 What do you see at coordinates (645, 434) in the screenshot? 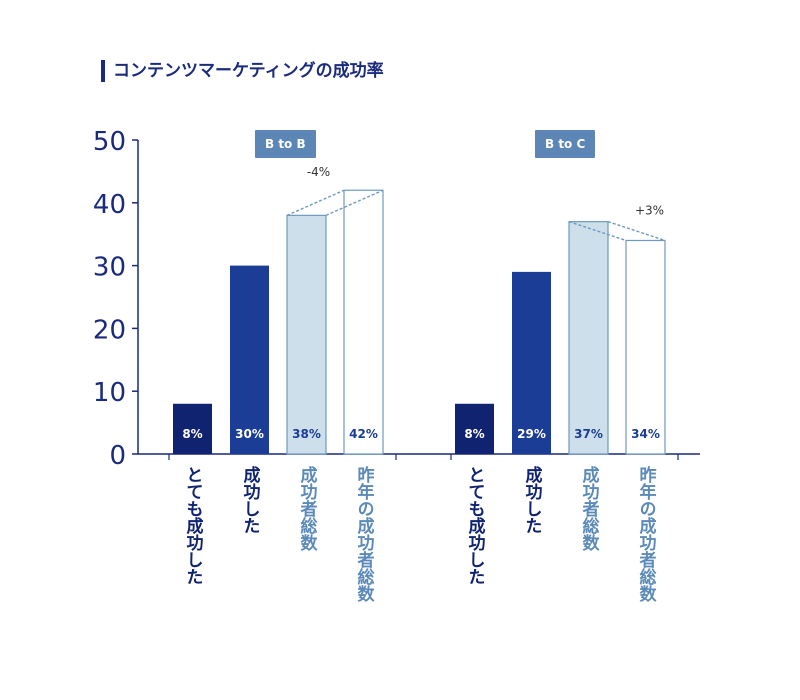
I see `data-label: 34%` at bounding box center [645, 434].